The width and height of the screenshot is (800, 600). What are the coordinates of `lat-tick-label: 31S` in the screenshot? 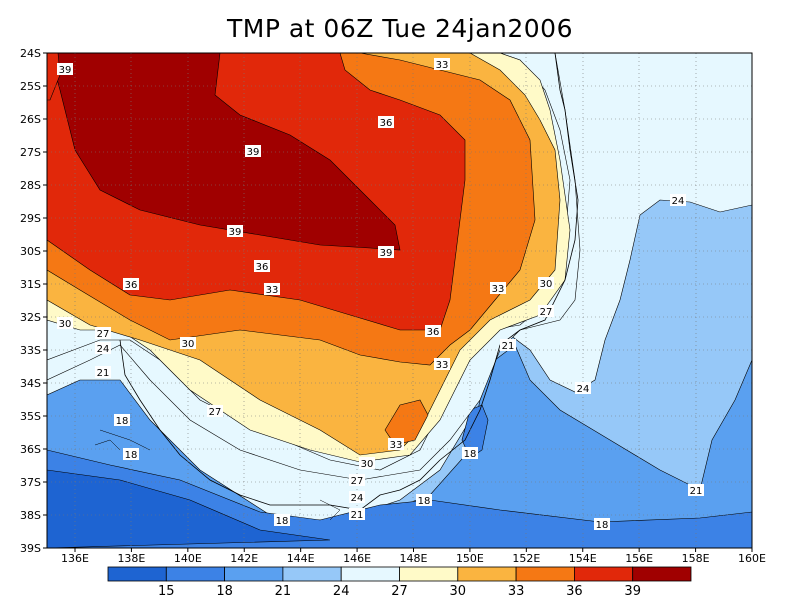 It's located at (30, 284).